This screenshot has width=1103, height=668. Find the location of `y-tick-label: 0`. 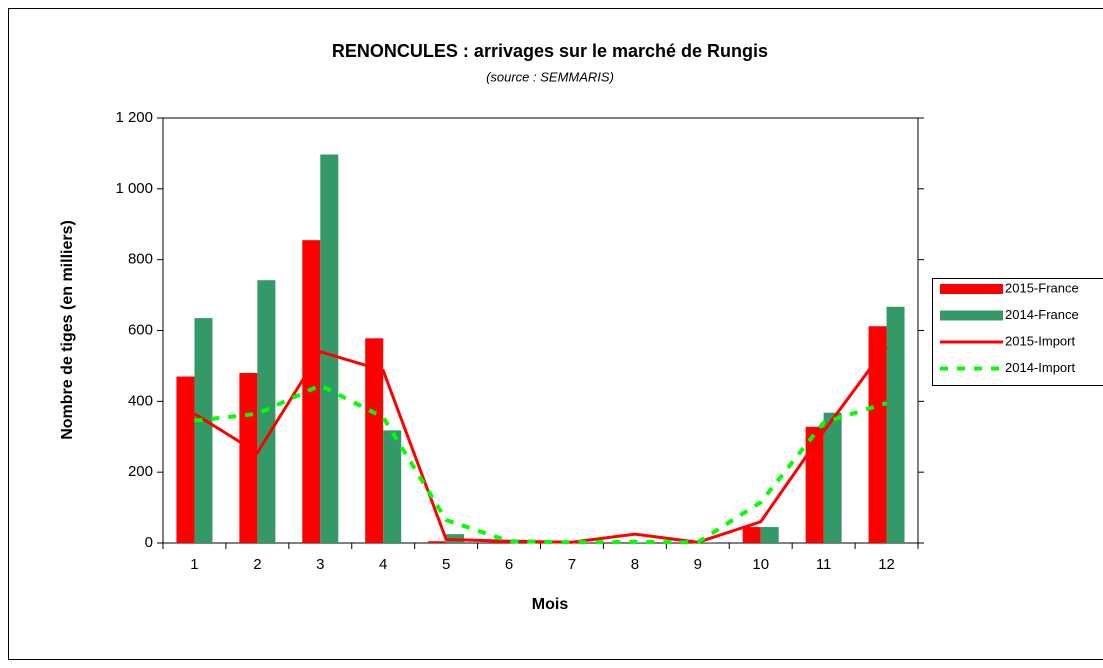

y-tick-label: 0 is located at coordinates (149, 542).